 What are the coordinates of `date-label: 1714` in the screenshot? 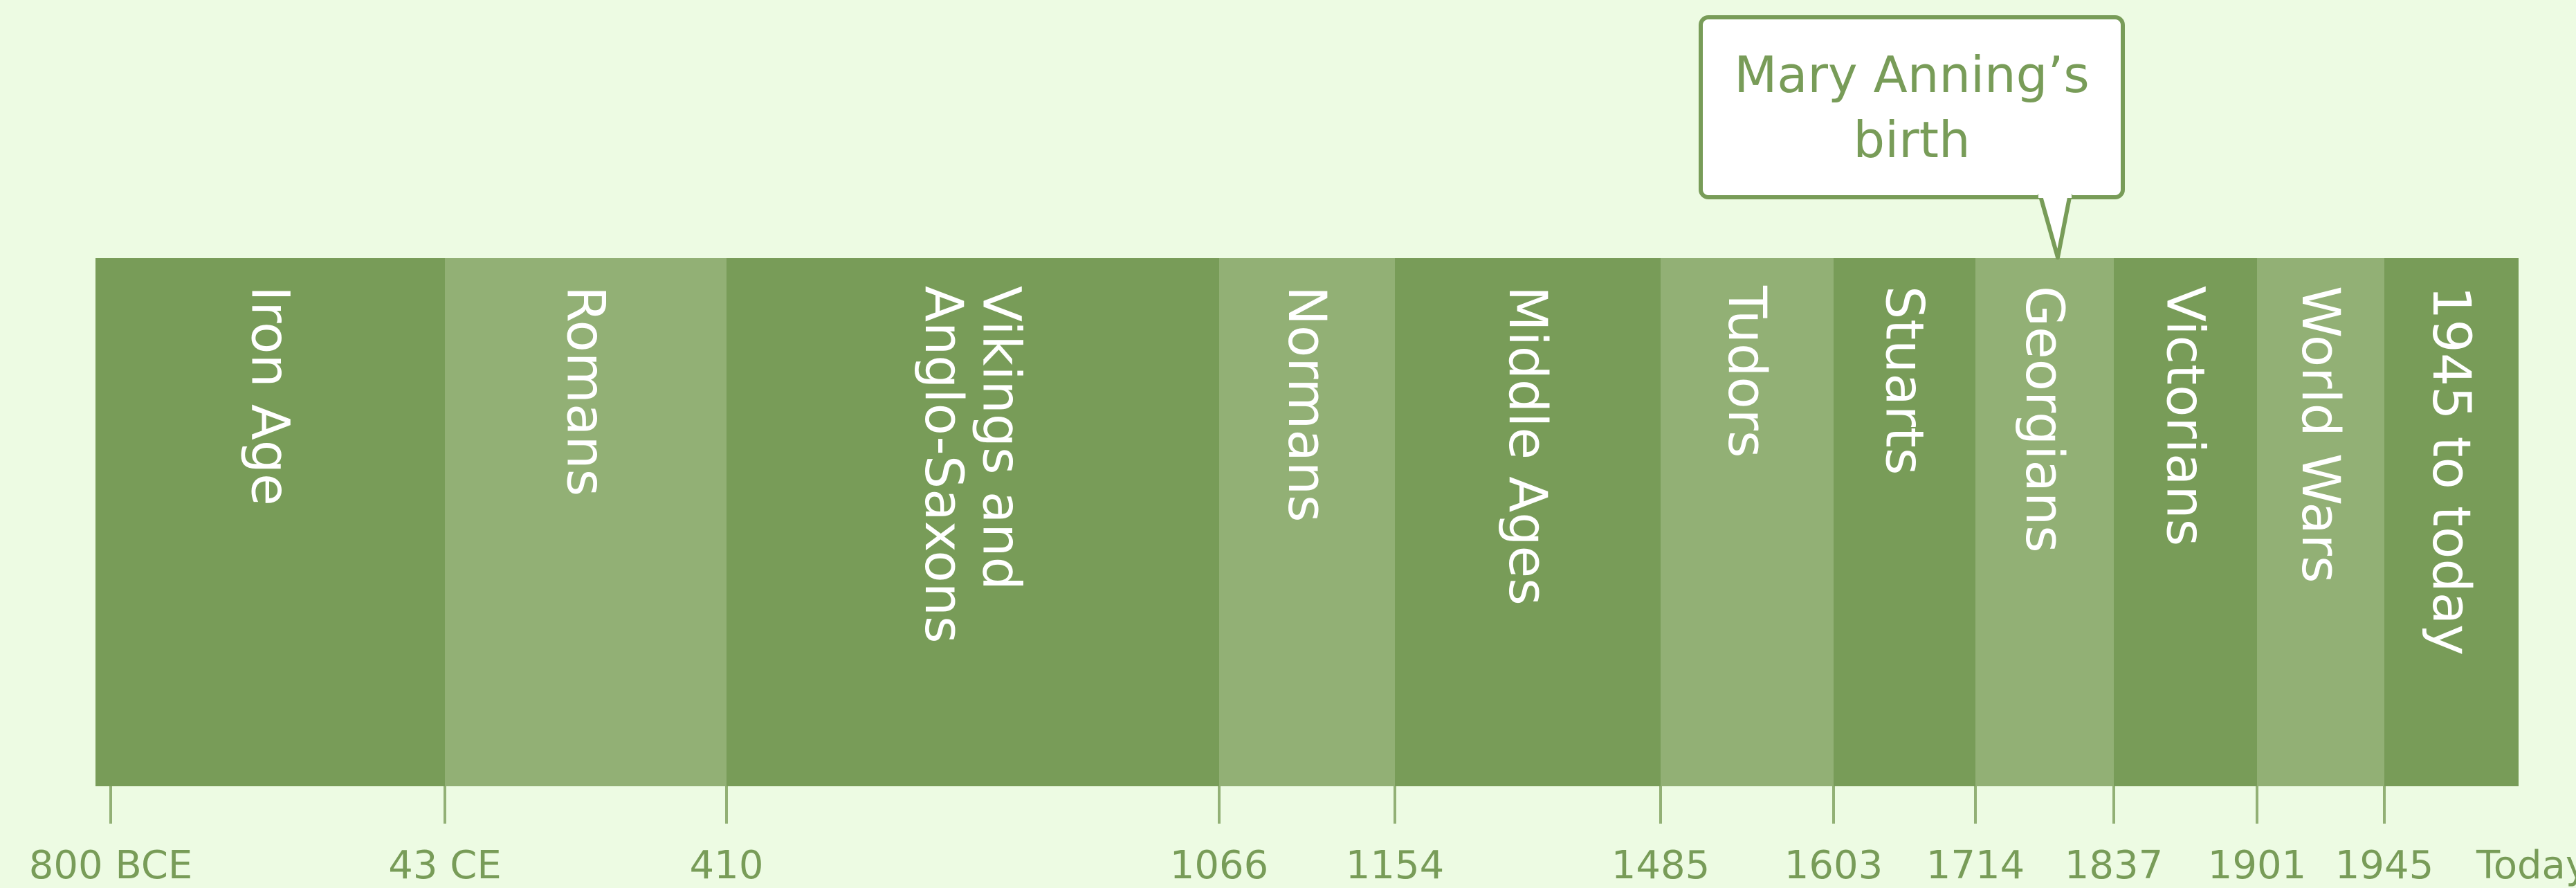 It's located at (1976, 865).